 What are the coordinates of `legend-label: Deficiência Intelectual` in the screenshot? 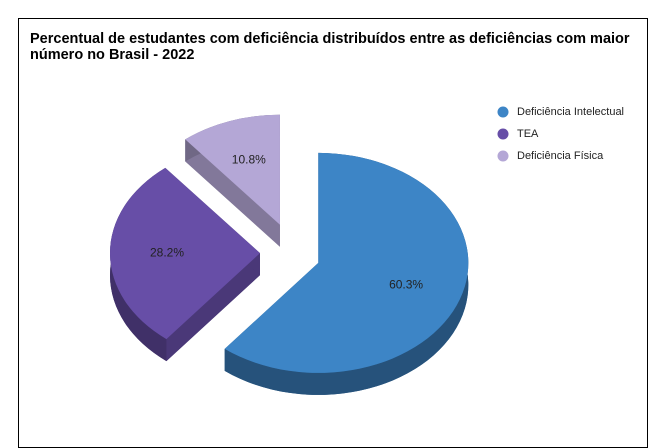 It's located at (570, 112).